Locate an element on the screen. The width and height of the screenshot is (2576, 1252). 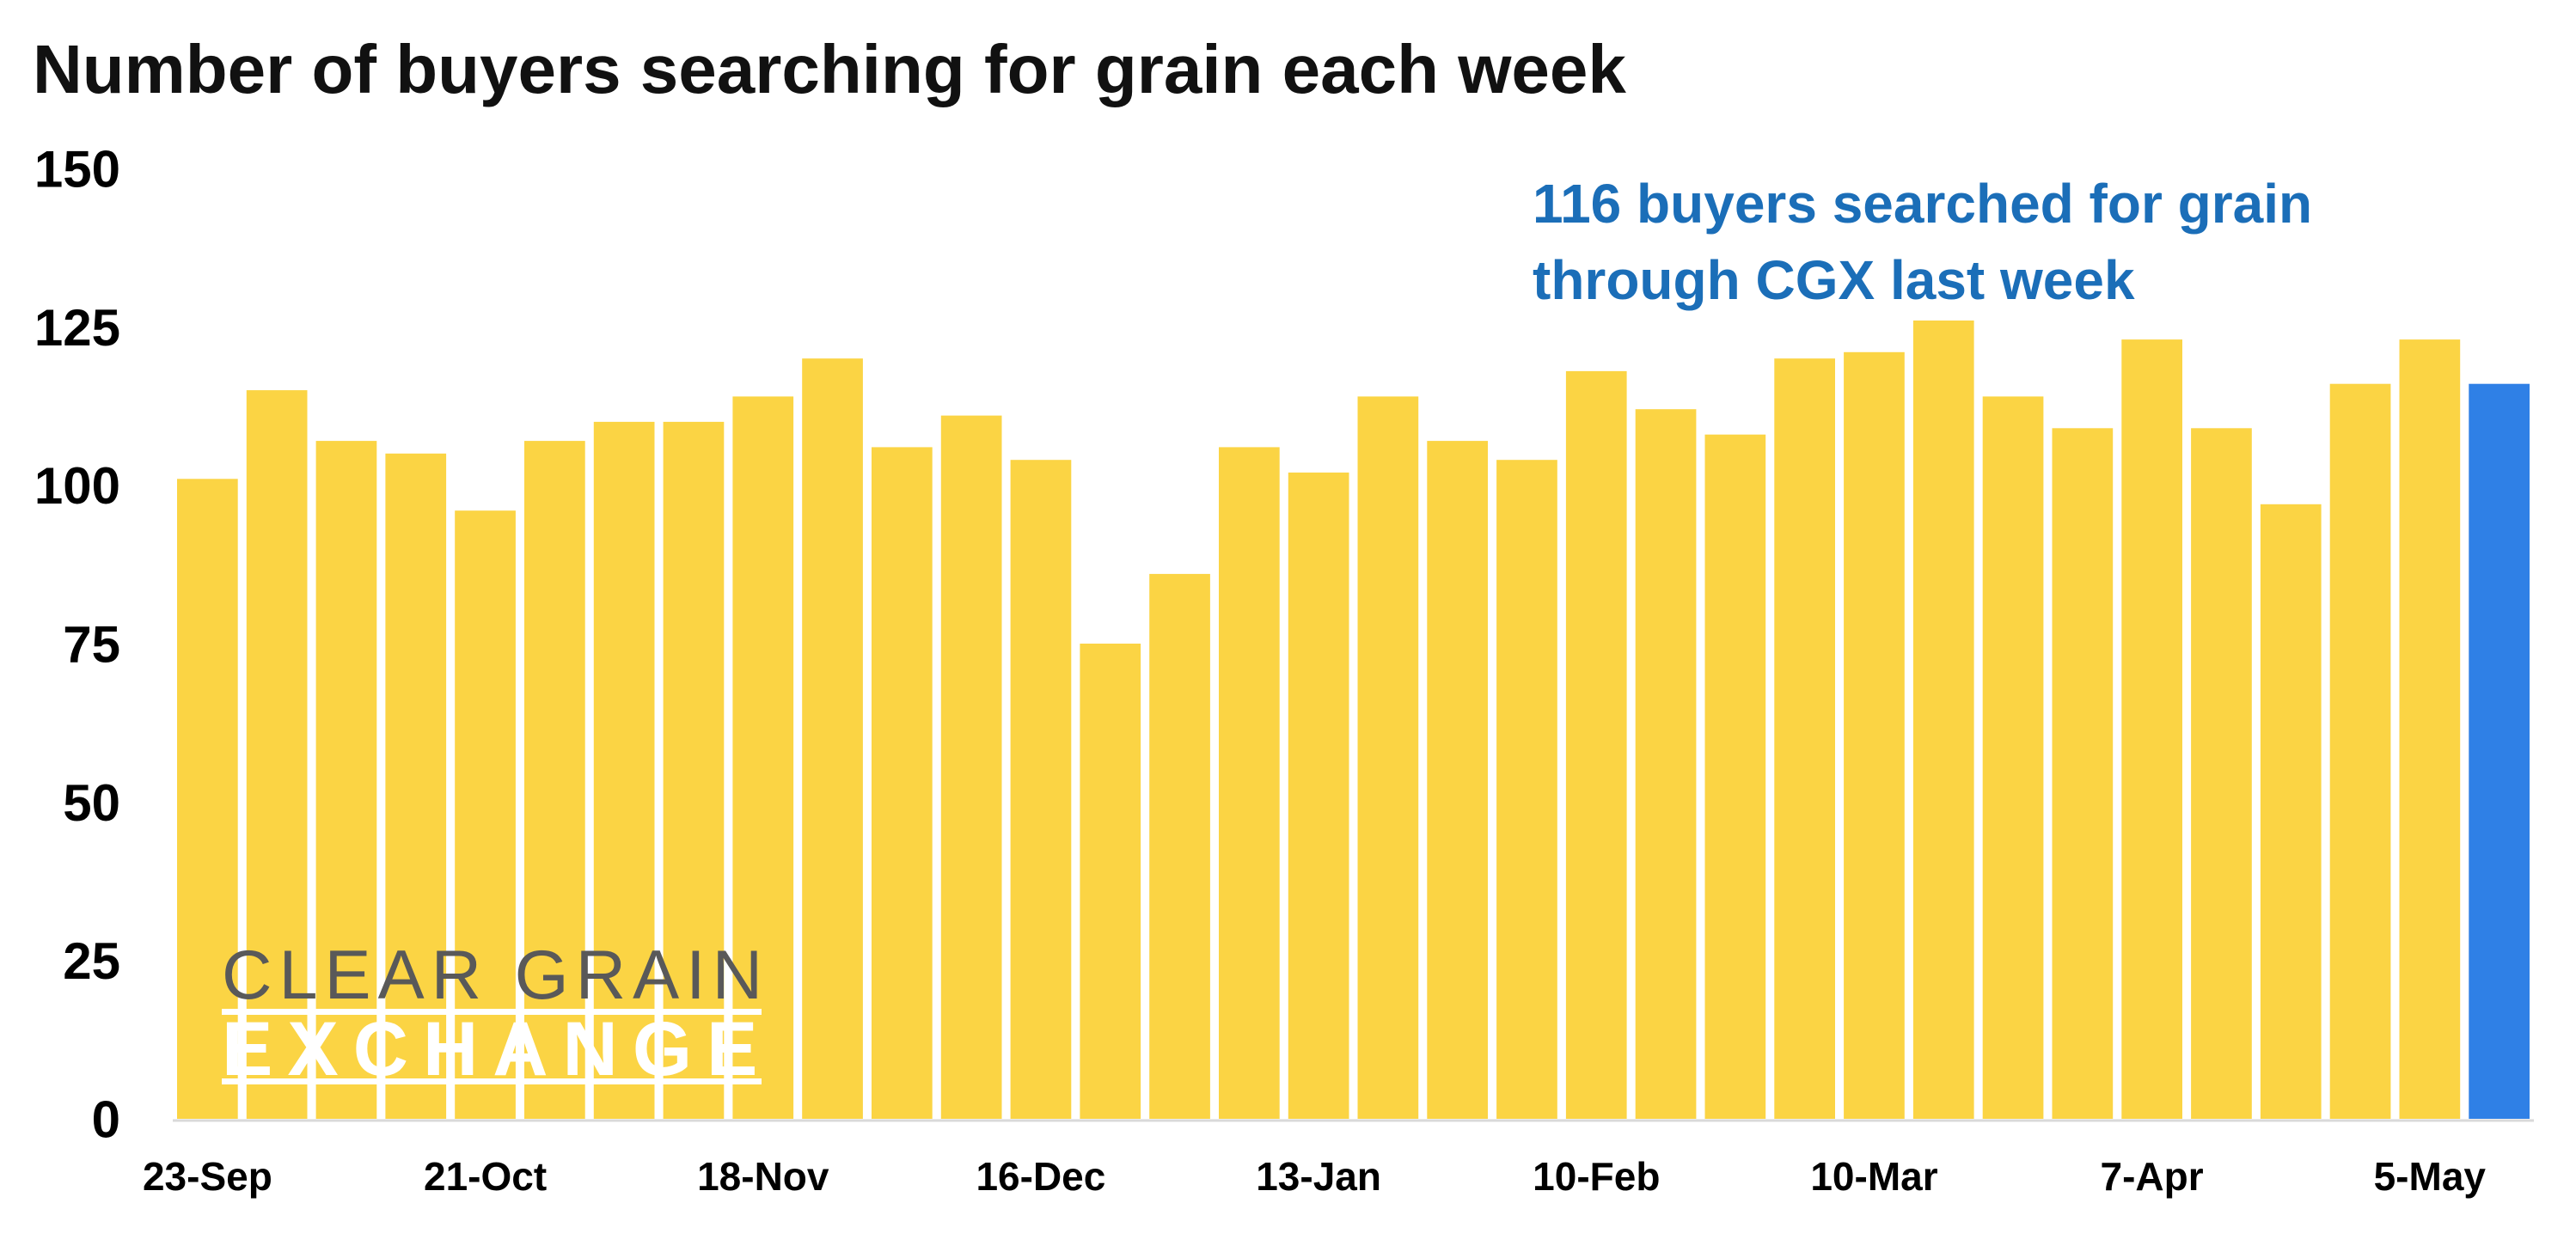
bar-latest-week is located at coordinates (2499, 751).